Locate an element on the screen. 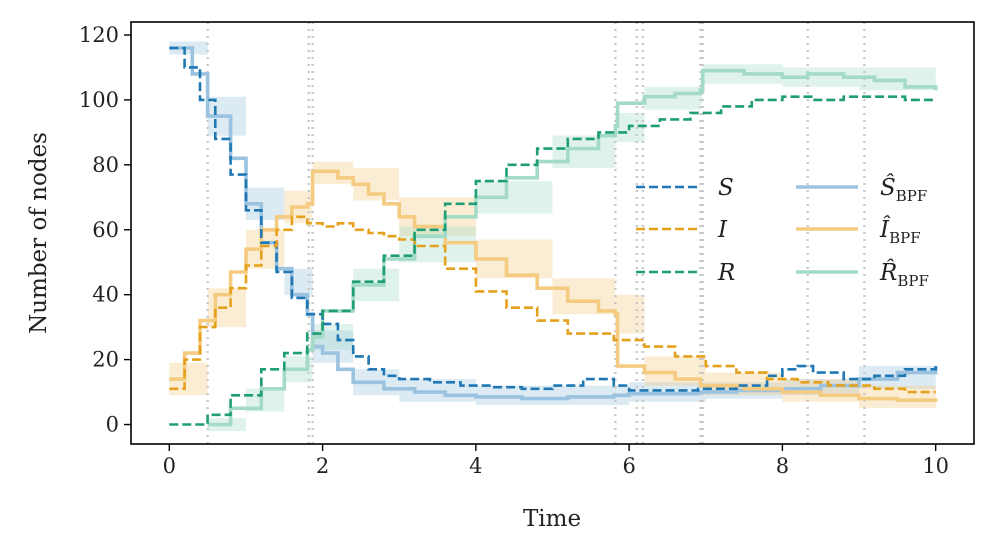  x-tick-label-5: 10 is located at coordinates (935, 466).